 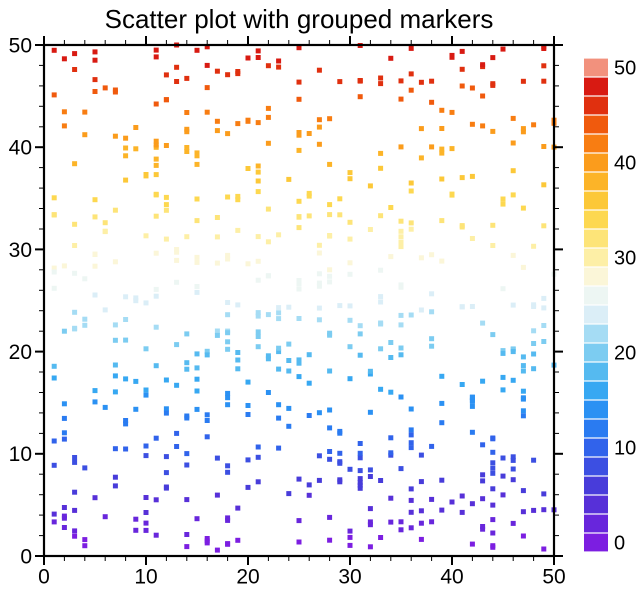 What do you see at coordinates (247, 576) in the screenshot?
I see `x-tick-label: 20` at bounding box center [247, 576].